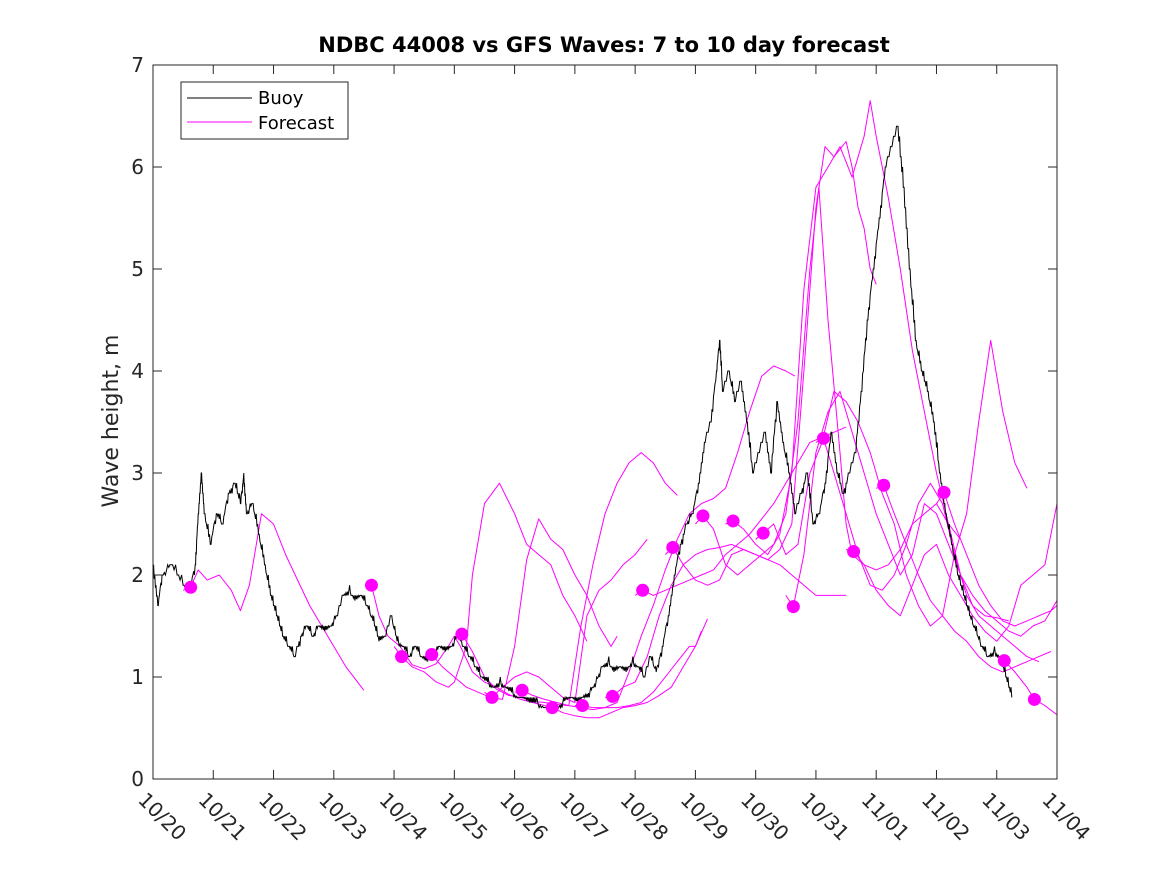  What do you see at coordinates (137, 779) in the screenshot?
I see `y-tick-label: 0` at bounding box center [137, 779].